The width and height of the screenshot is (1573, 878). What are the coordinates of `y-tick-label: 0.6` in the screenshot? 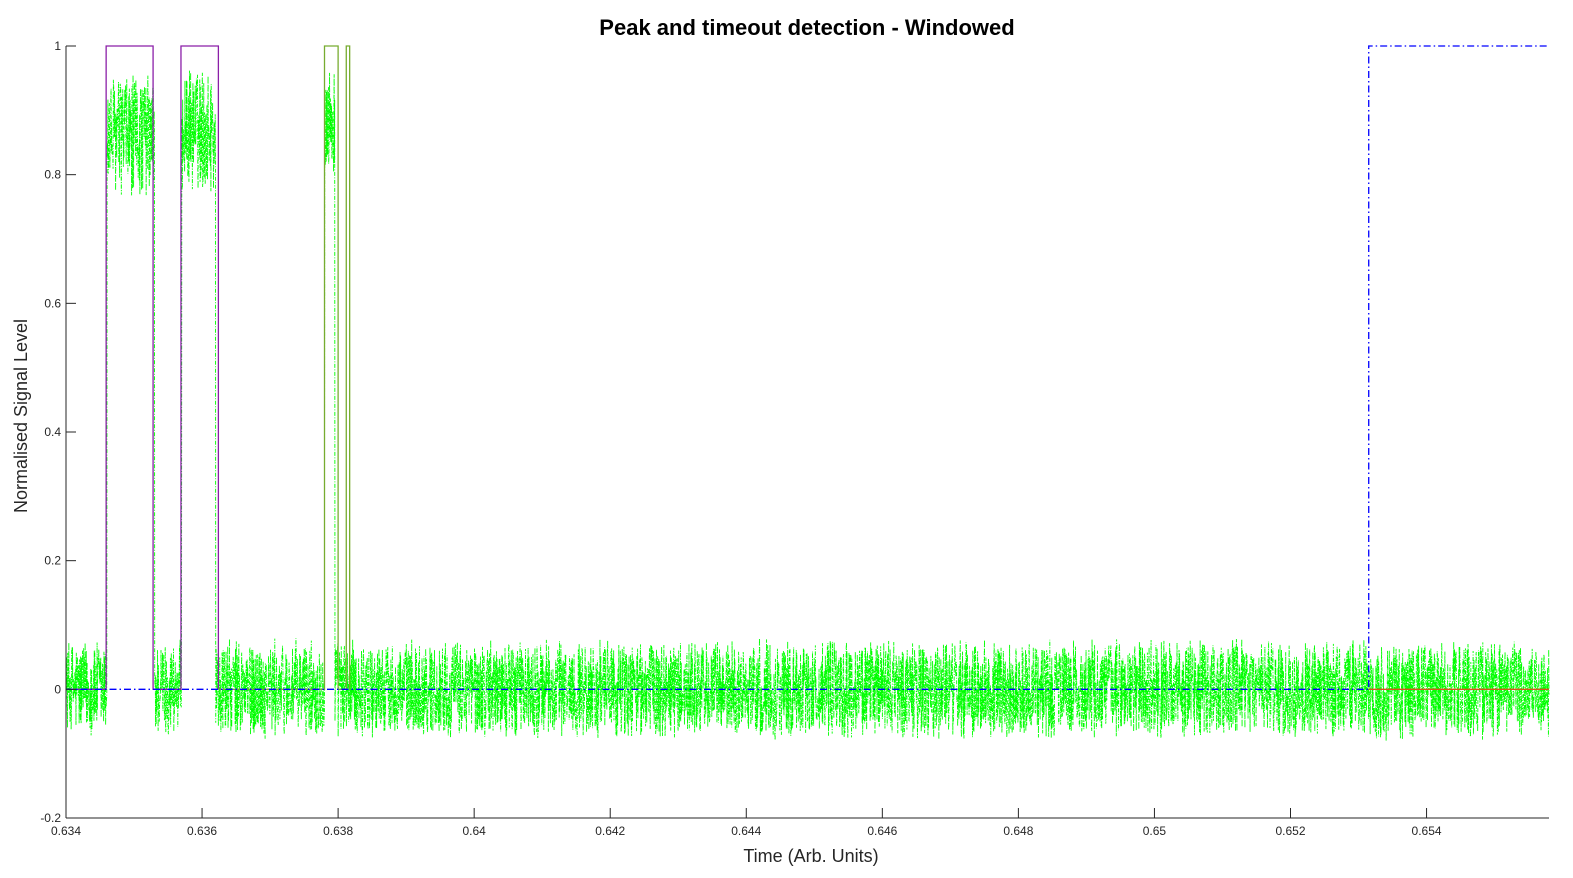 It's located at (52, 303).